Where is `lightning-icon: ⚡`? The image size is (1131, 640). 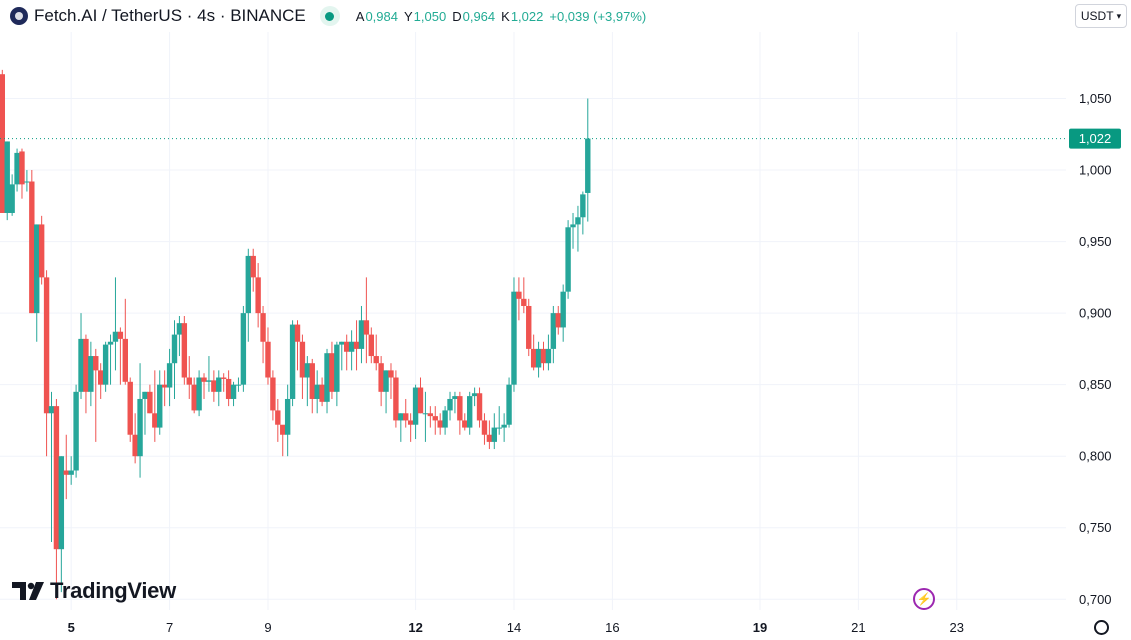
lightning-icon: ⚡ is located at coordinates (924, 599).